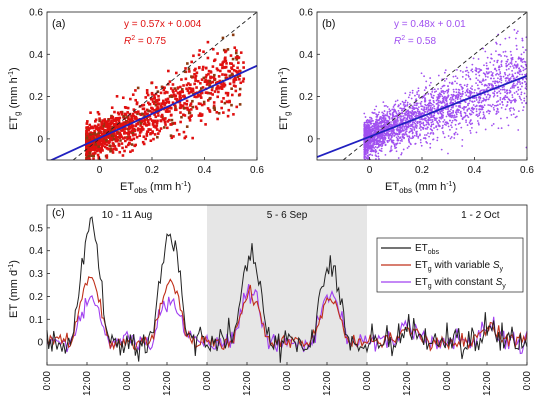 The height and width of the screenshot is (405, 550). I want to click on regression-line, so click(153, 112).